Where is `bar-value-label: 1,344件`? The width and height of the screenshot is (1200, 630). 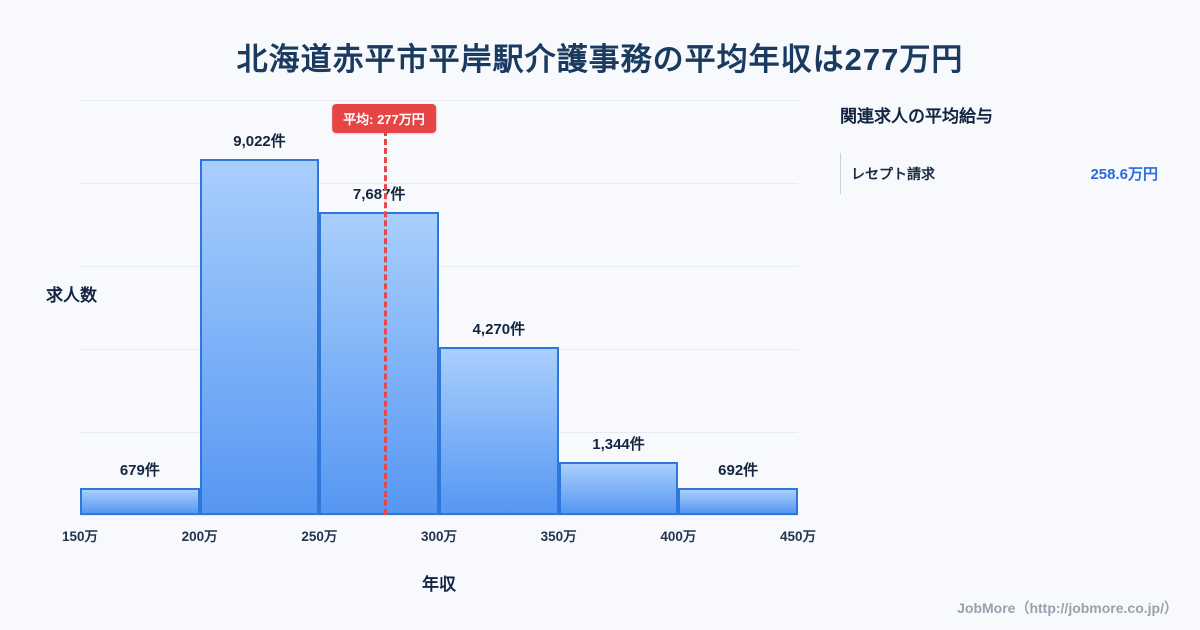
bar-value-label: 1,344件 is located at coordinates (618, 444).